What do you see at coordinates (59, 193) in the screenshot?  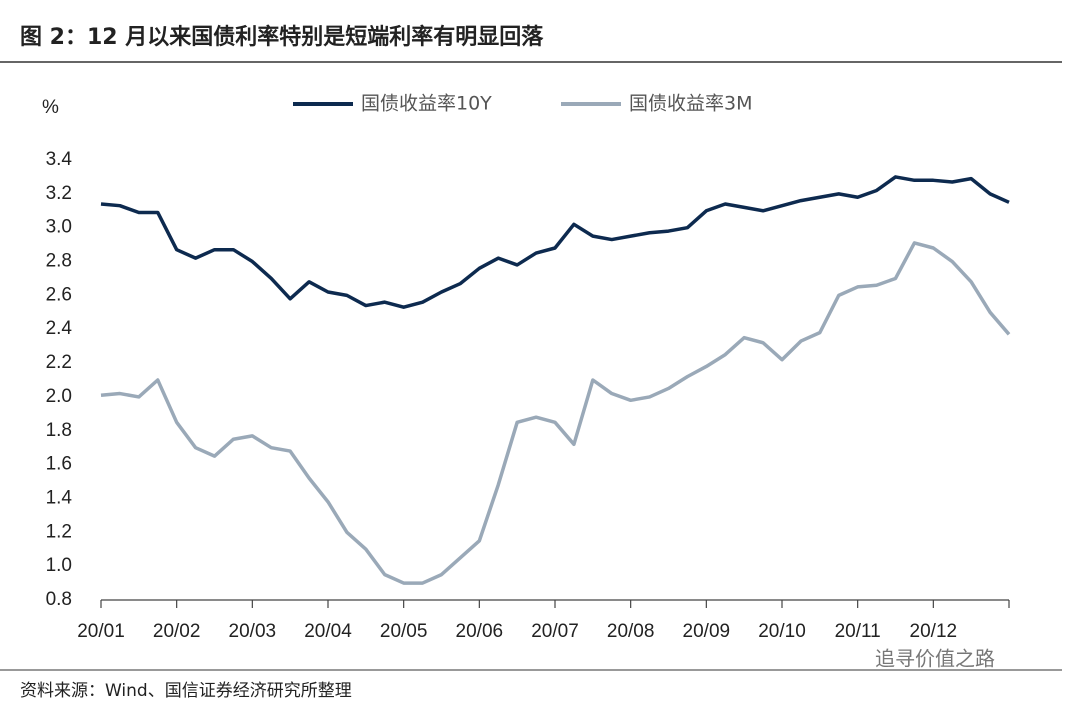 I see `y-tick-label: 3.2` at bounding box center [59, 193].